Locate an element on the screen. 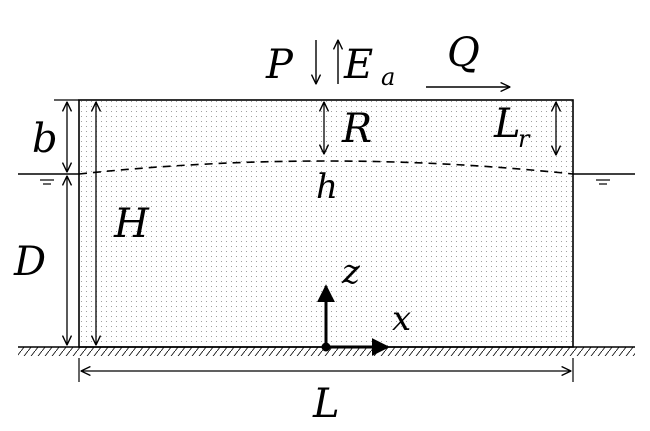 The height and width of the screenshot is (431, 650). label-depth: D is located at coordinates (29, 262).